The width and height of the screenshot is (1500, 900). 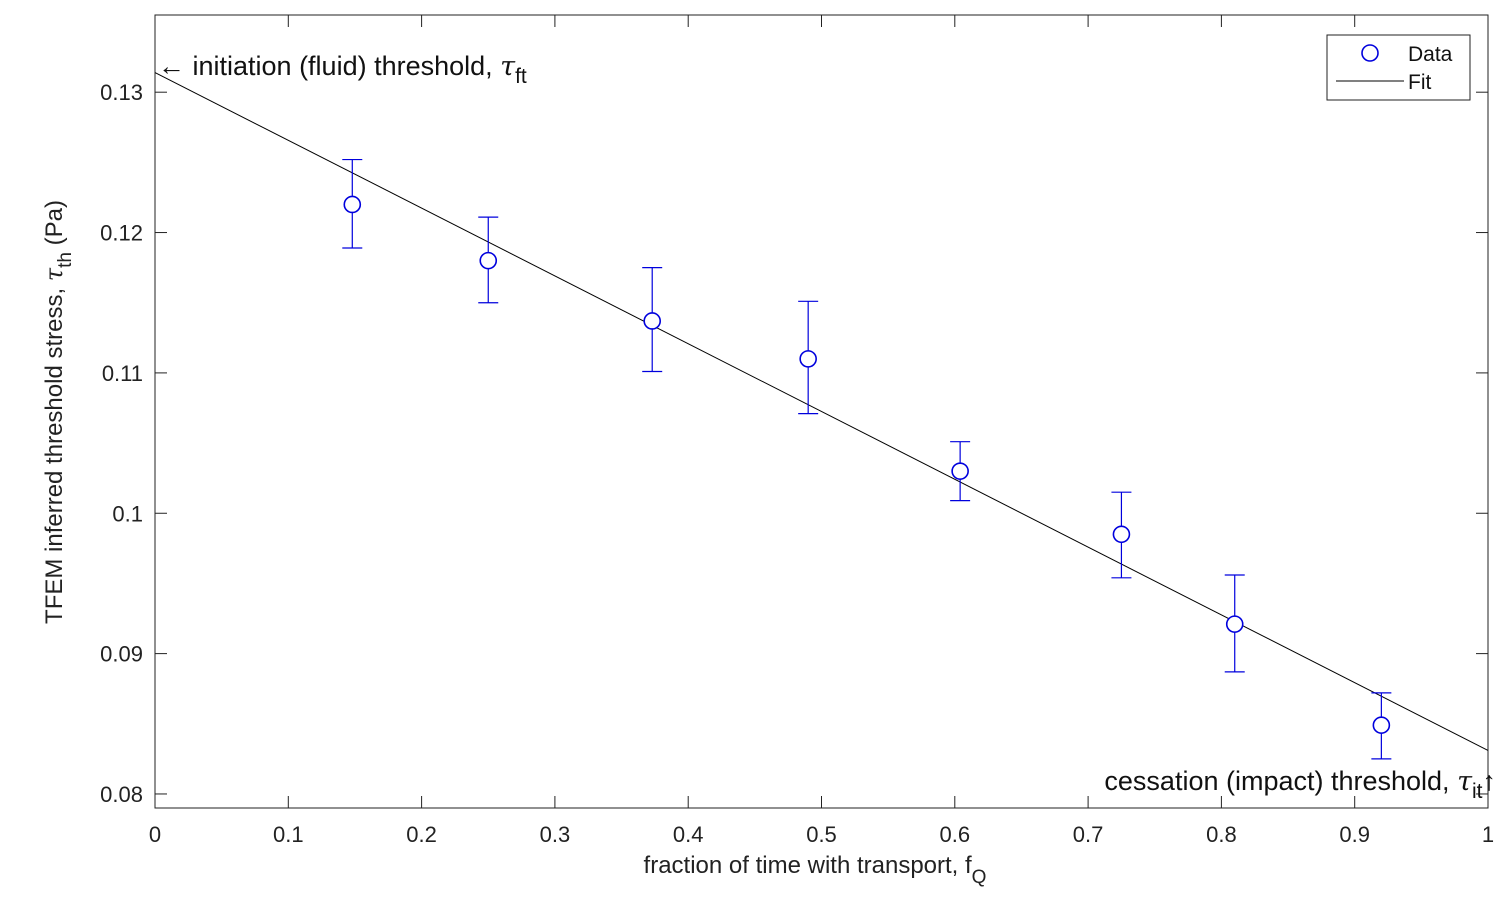 I want to click on annotation-fluid-threshold: ← initiation (fluid) threshold, τft, so click(x=342, y=69).